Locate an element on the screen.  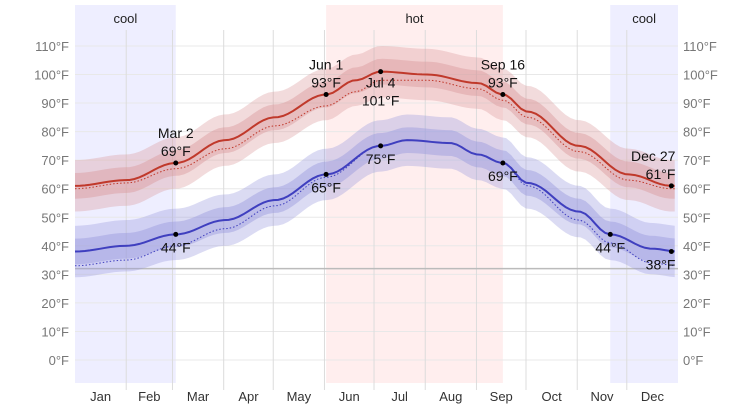
x-tick-label: Aug is located at coordinates (450, 396).